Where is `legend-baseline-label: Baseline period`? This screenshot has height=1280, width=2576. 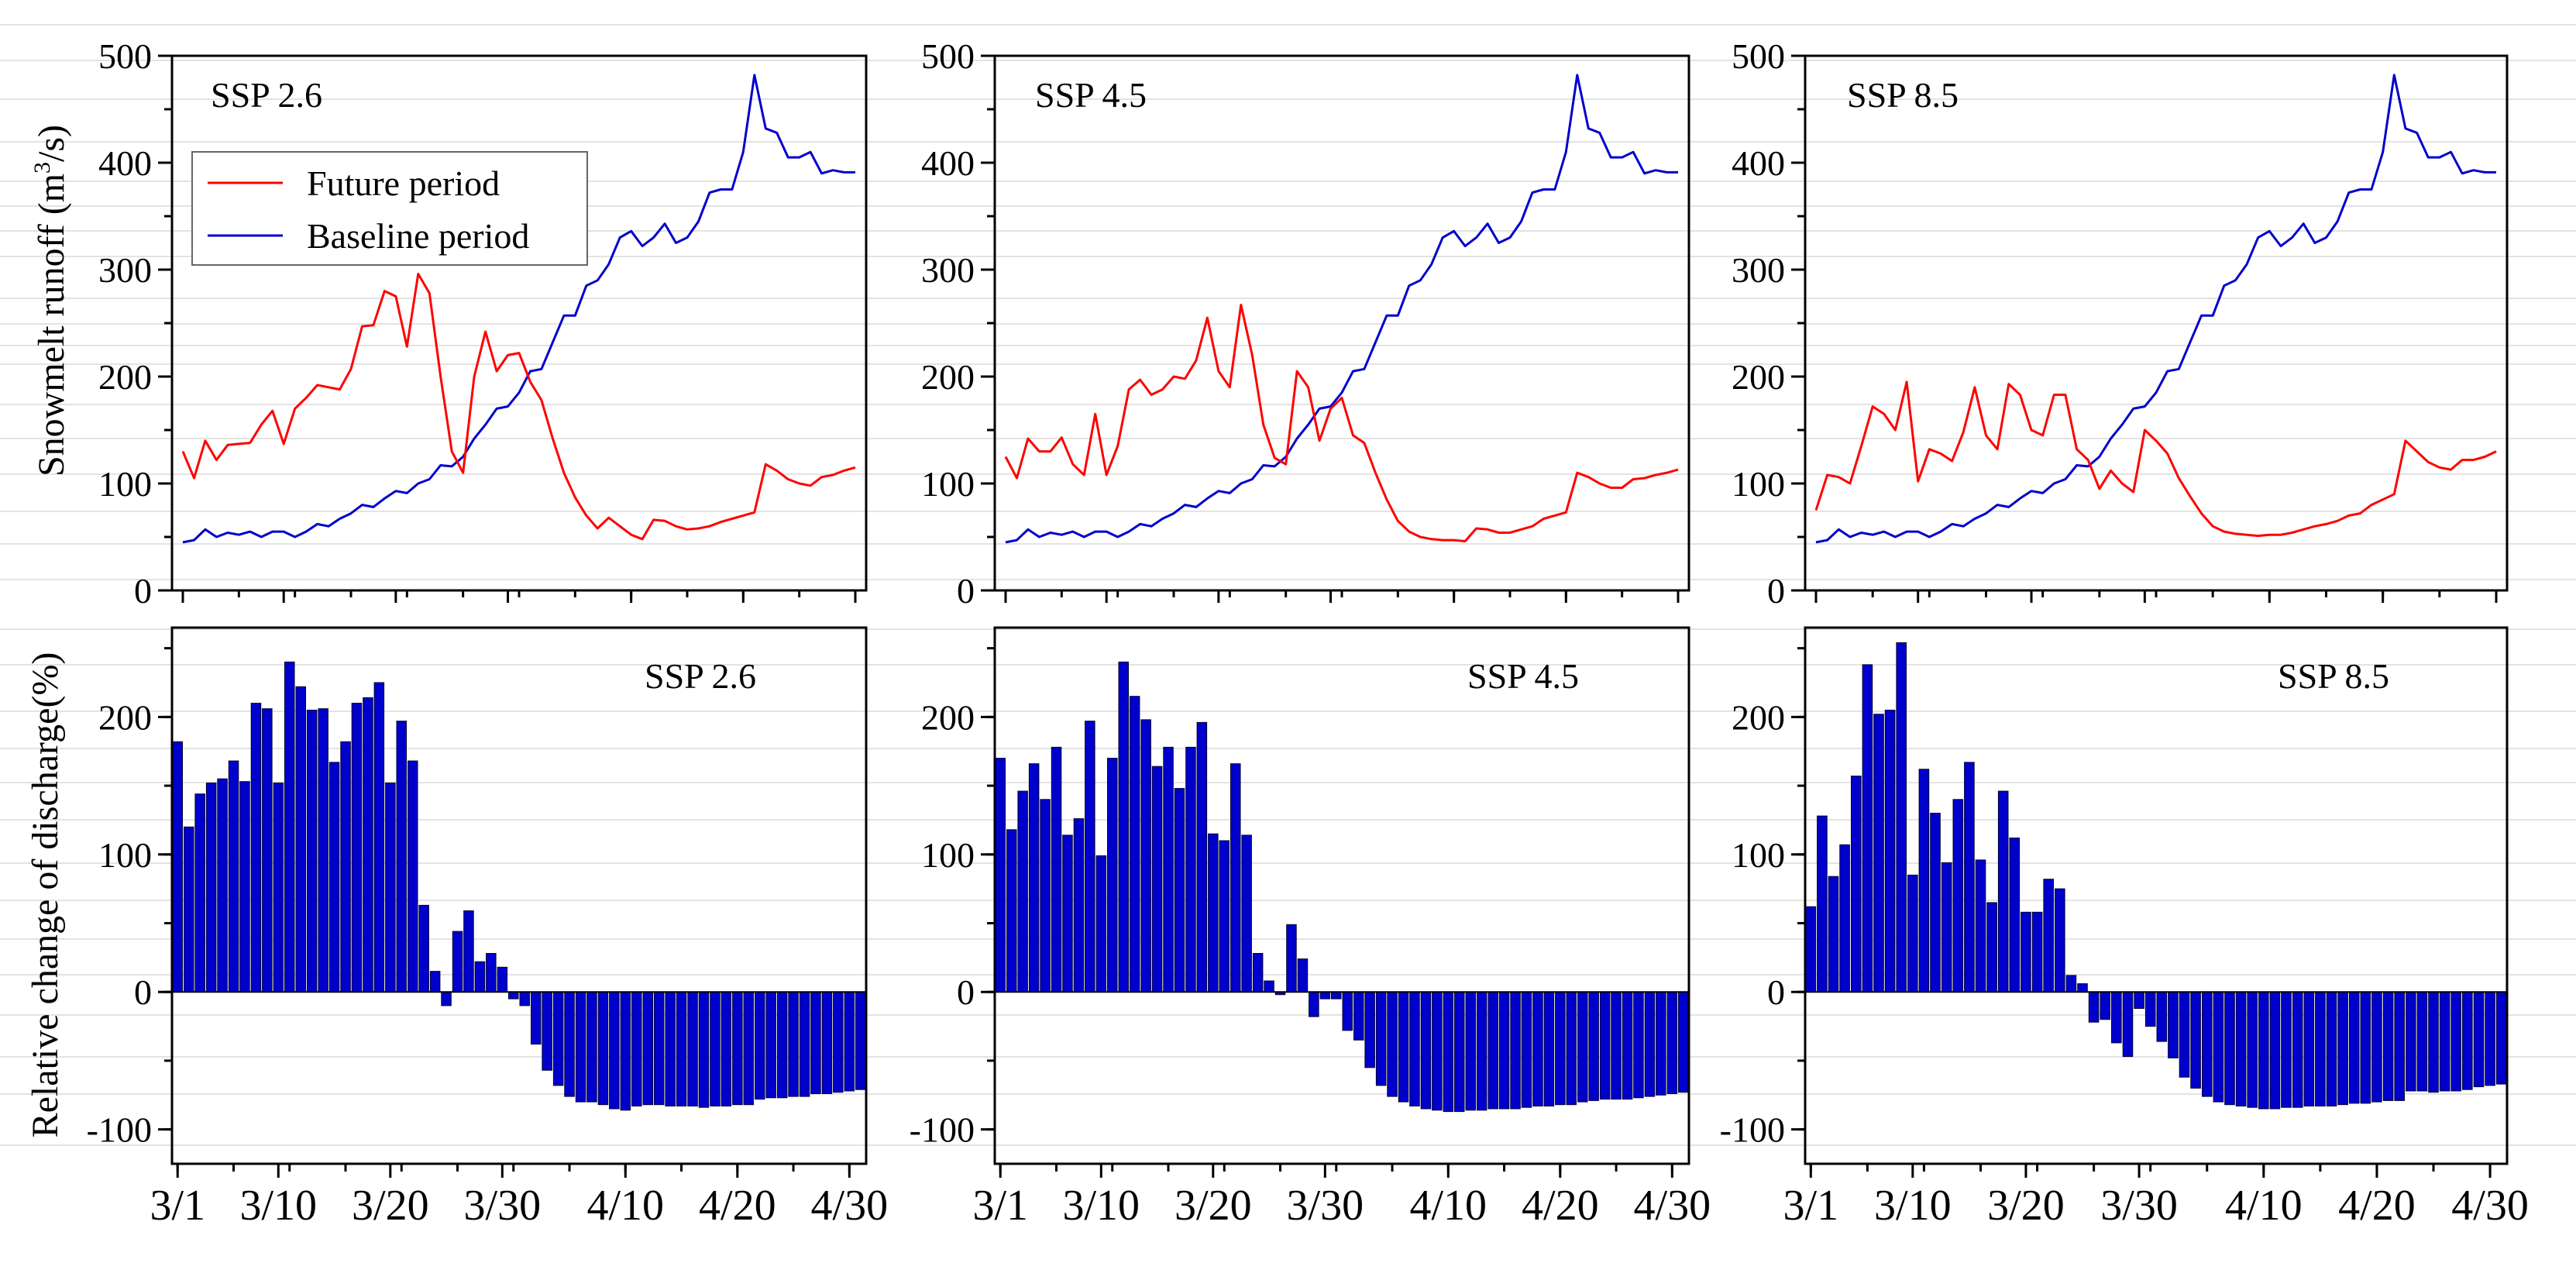
legend-baseline-label: Baseline period is located at coordinates (418, 236).